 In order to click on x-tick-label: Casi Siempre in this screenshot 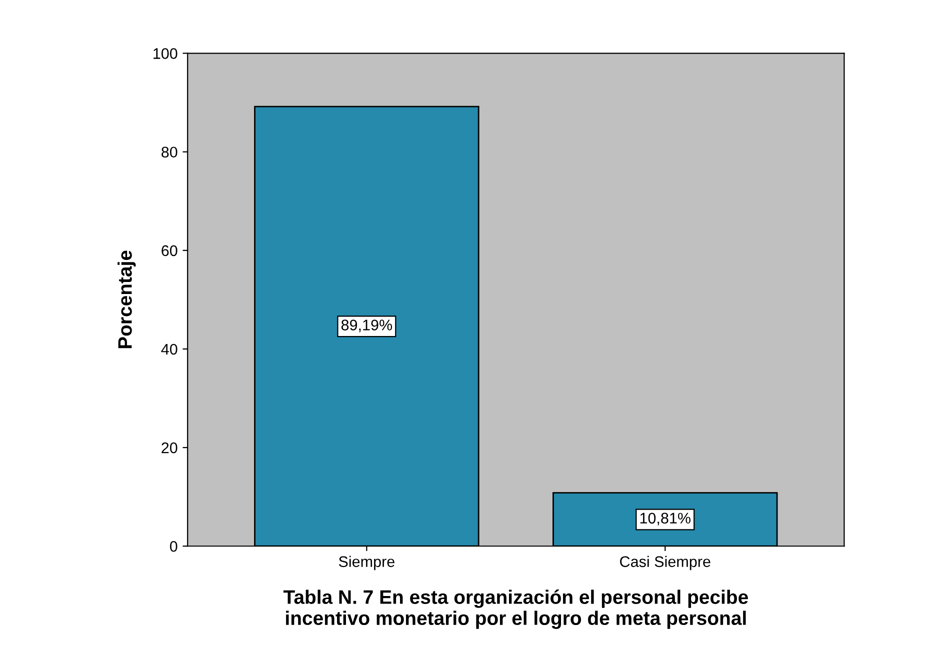, I will do `click(665, 563)`.